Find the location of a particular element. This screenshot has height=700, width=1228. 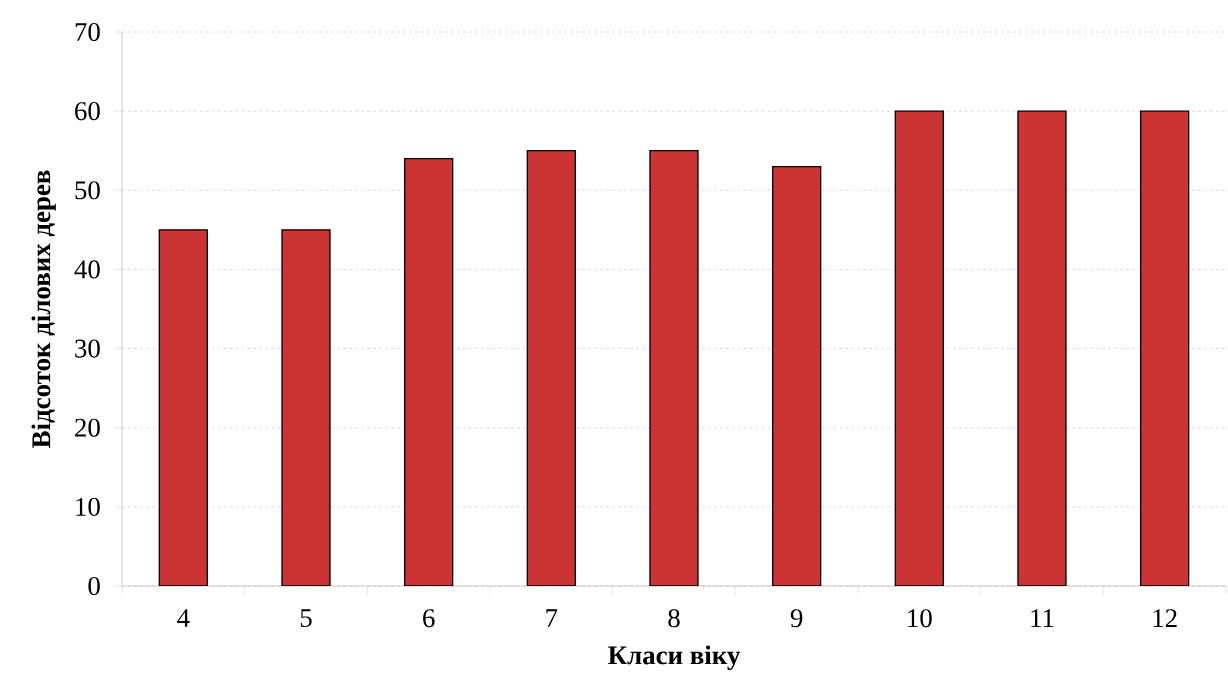

y-tick-label: 50 is located at coordinates (87, 190).